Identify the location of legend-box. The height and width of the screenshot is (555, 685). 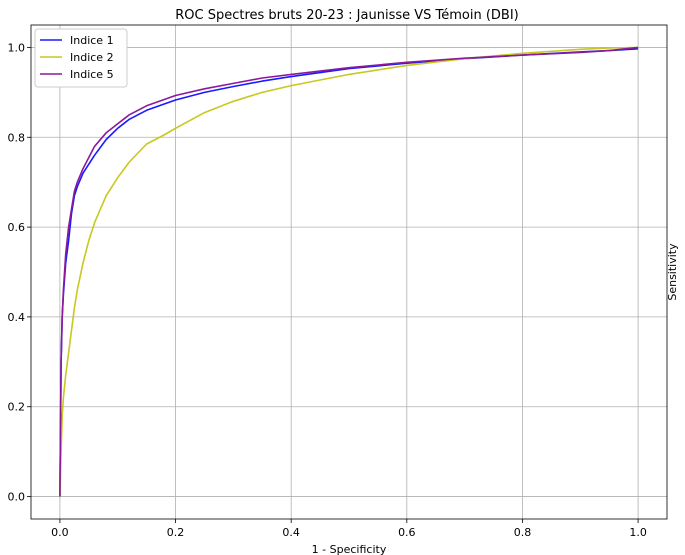
(81, 58).